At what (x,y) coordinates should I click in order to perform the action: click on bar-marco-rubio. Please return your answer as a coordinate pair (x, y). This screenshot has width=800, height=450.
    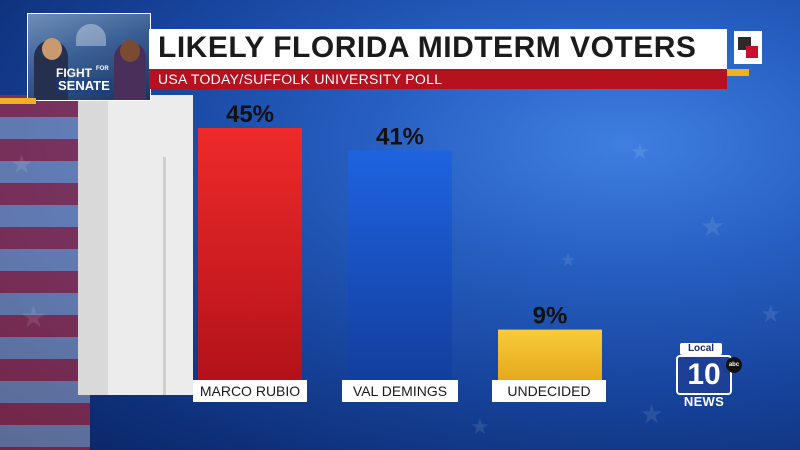
    Looking at the image, I should click on (250, 254).